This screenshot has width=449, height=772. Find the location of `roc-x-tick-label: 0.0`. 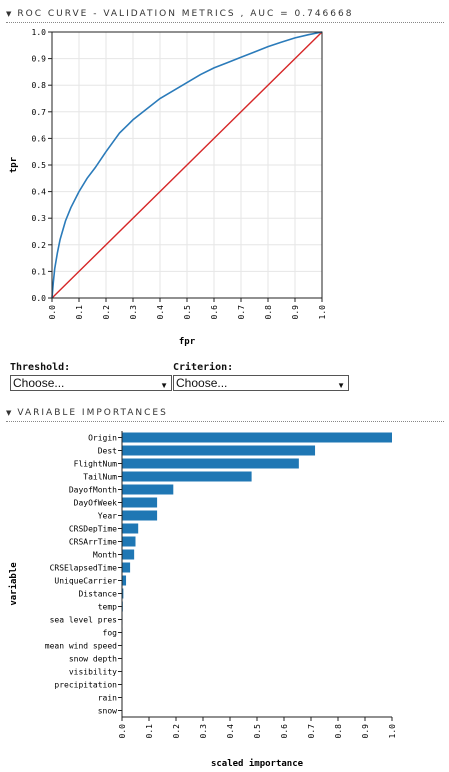

roc-x-tick-label: 0.0 is located at coordinates (52, 312).